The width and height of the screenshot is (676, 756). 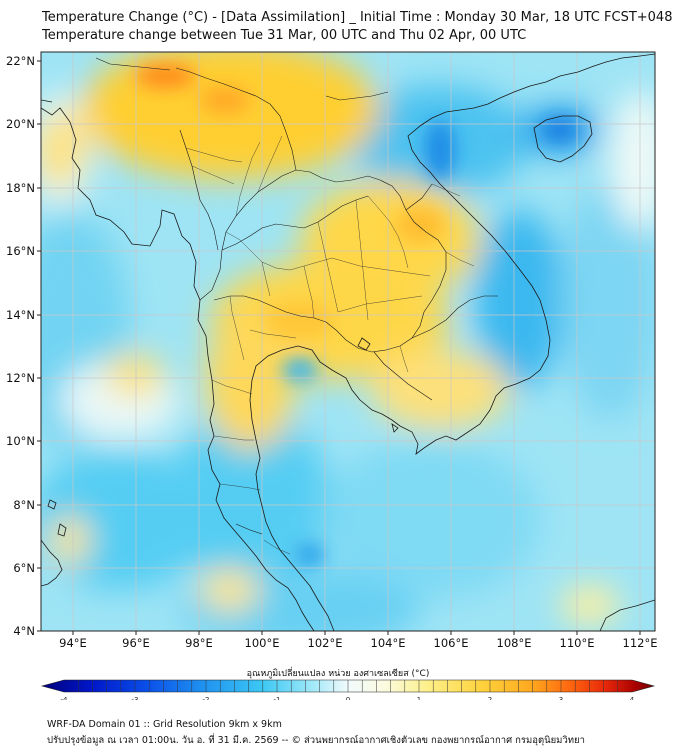 I want to click on colorbar: -4 -3 -2 -1 0 1 2 3 4, so click(x=348, y=689).